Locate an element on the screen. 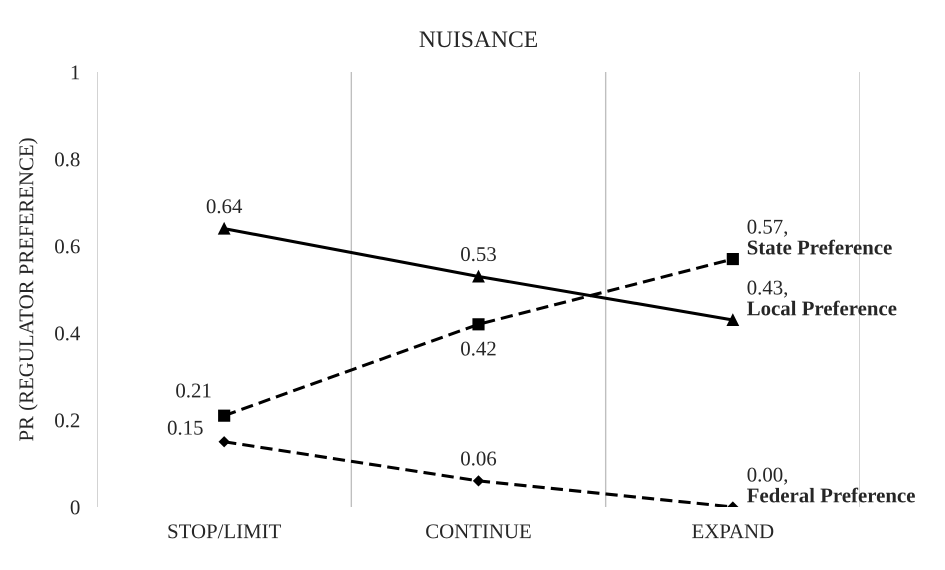  data-label: 0.06 is located at coordinates (478, 459).